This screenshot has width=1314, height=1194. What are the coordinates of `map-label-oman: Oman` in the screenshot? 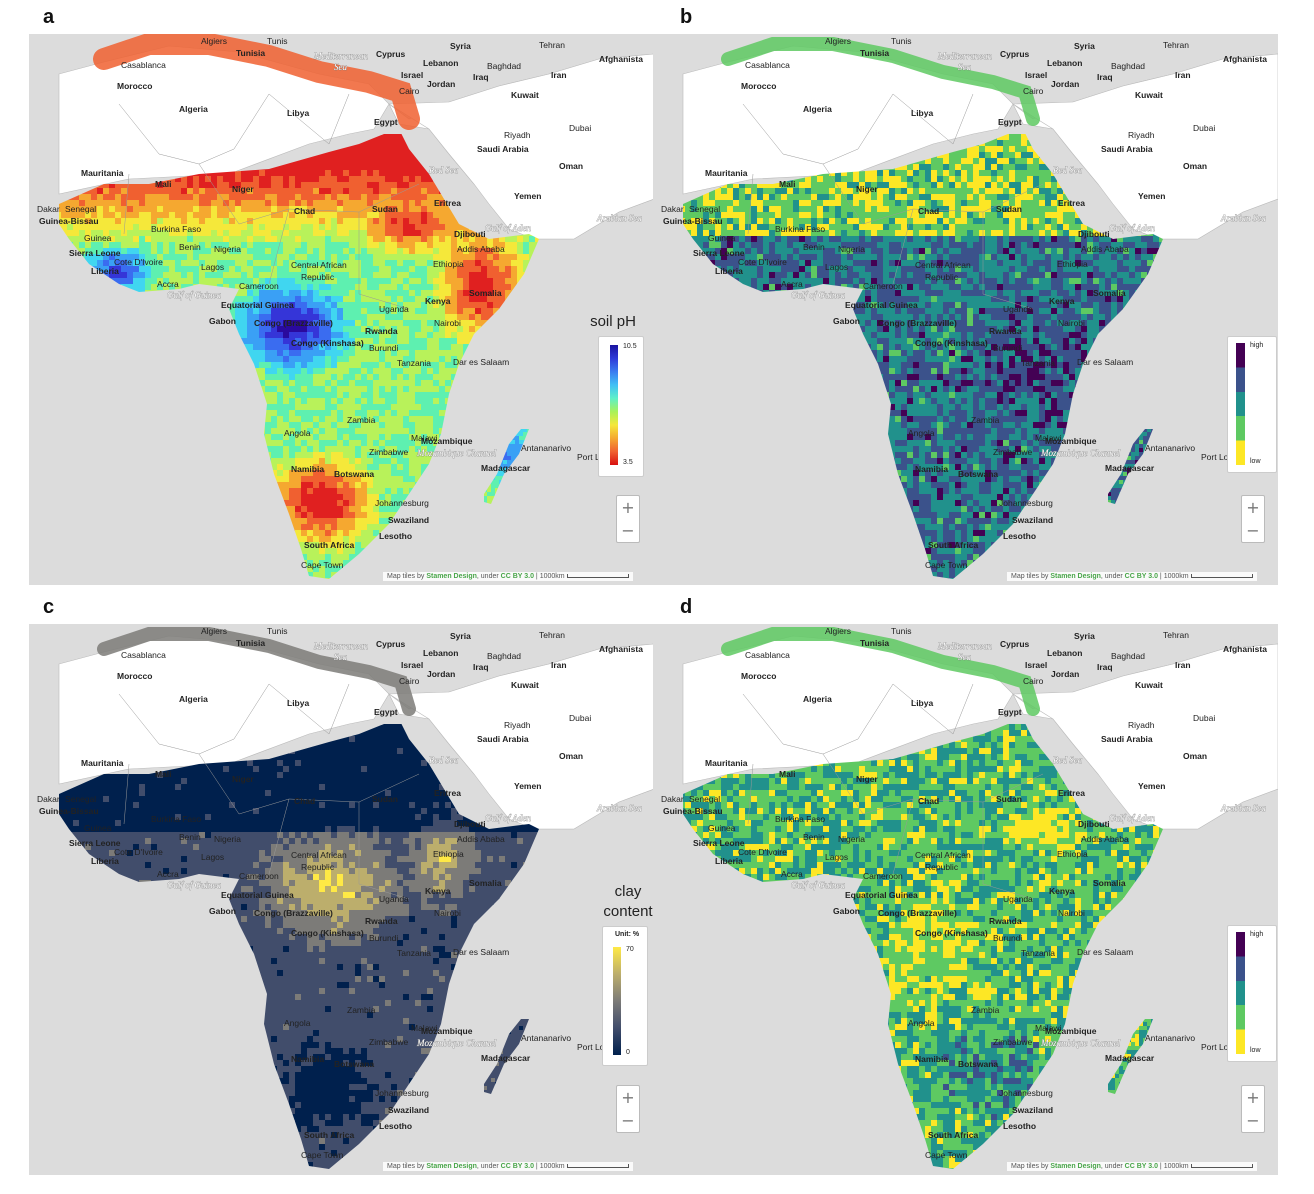 It's located at (1195, 166).